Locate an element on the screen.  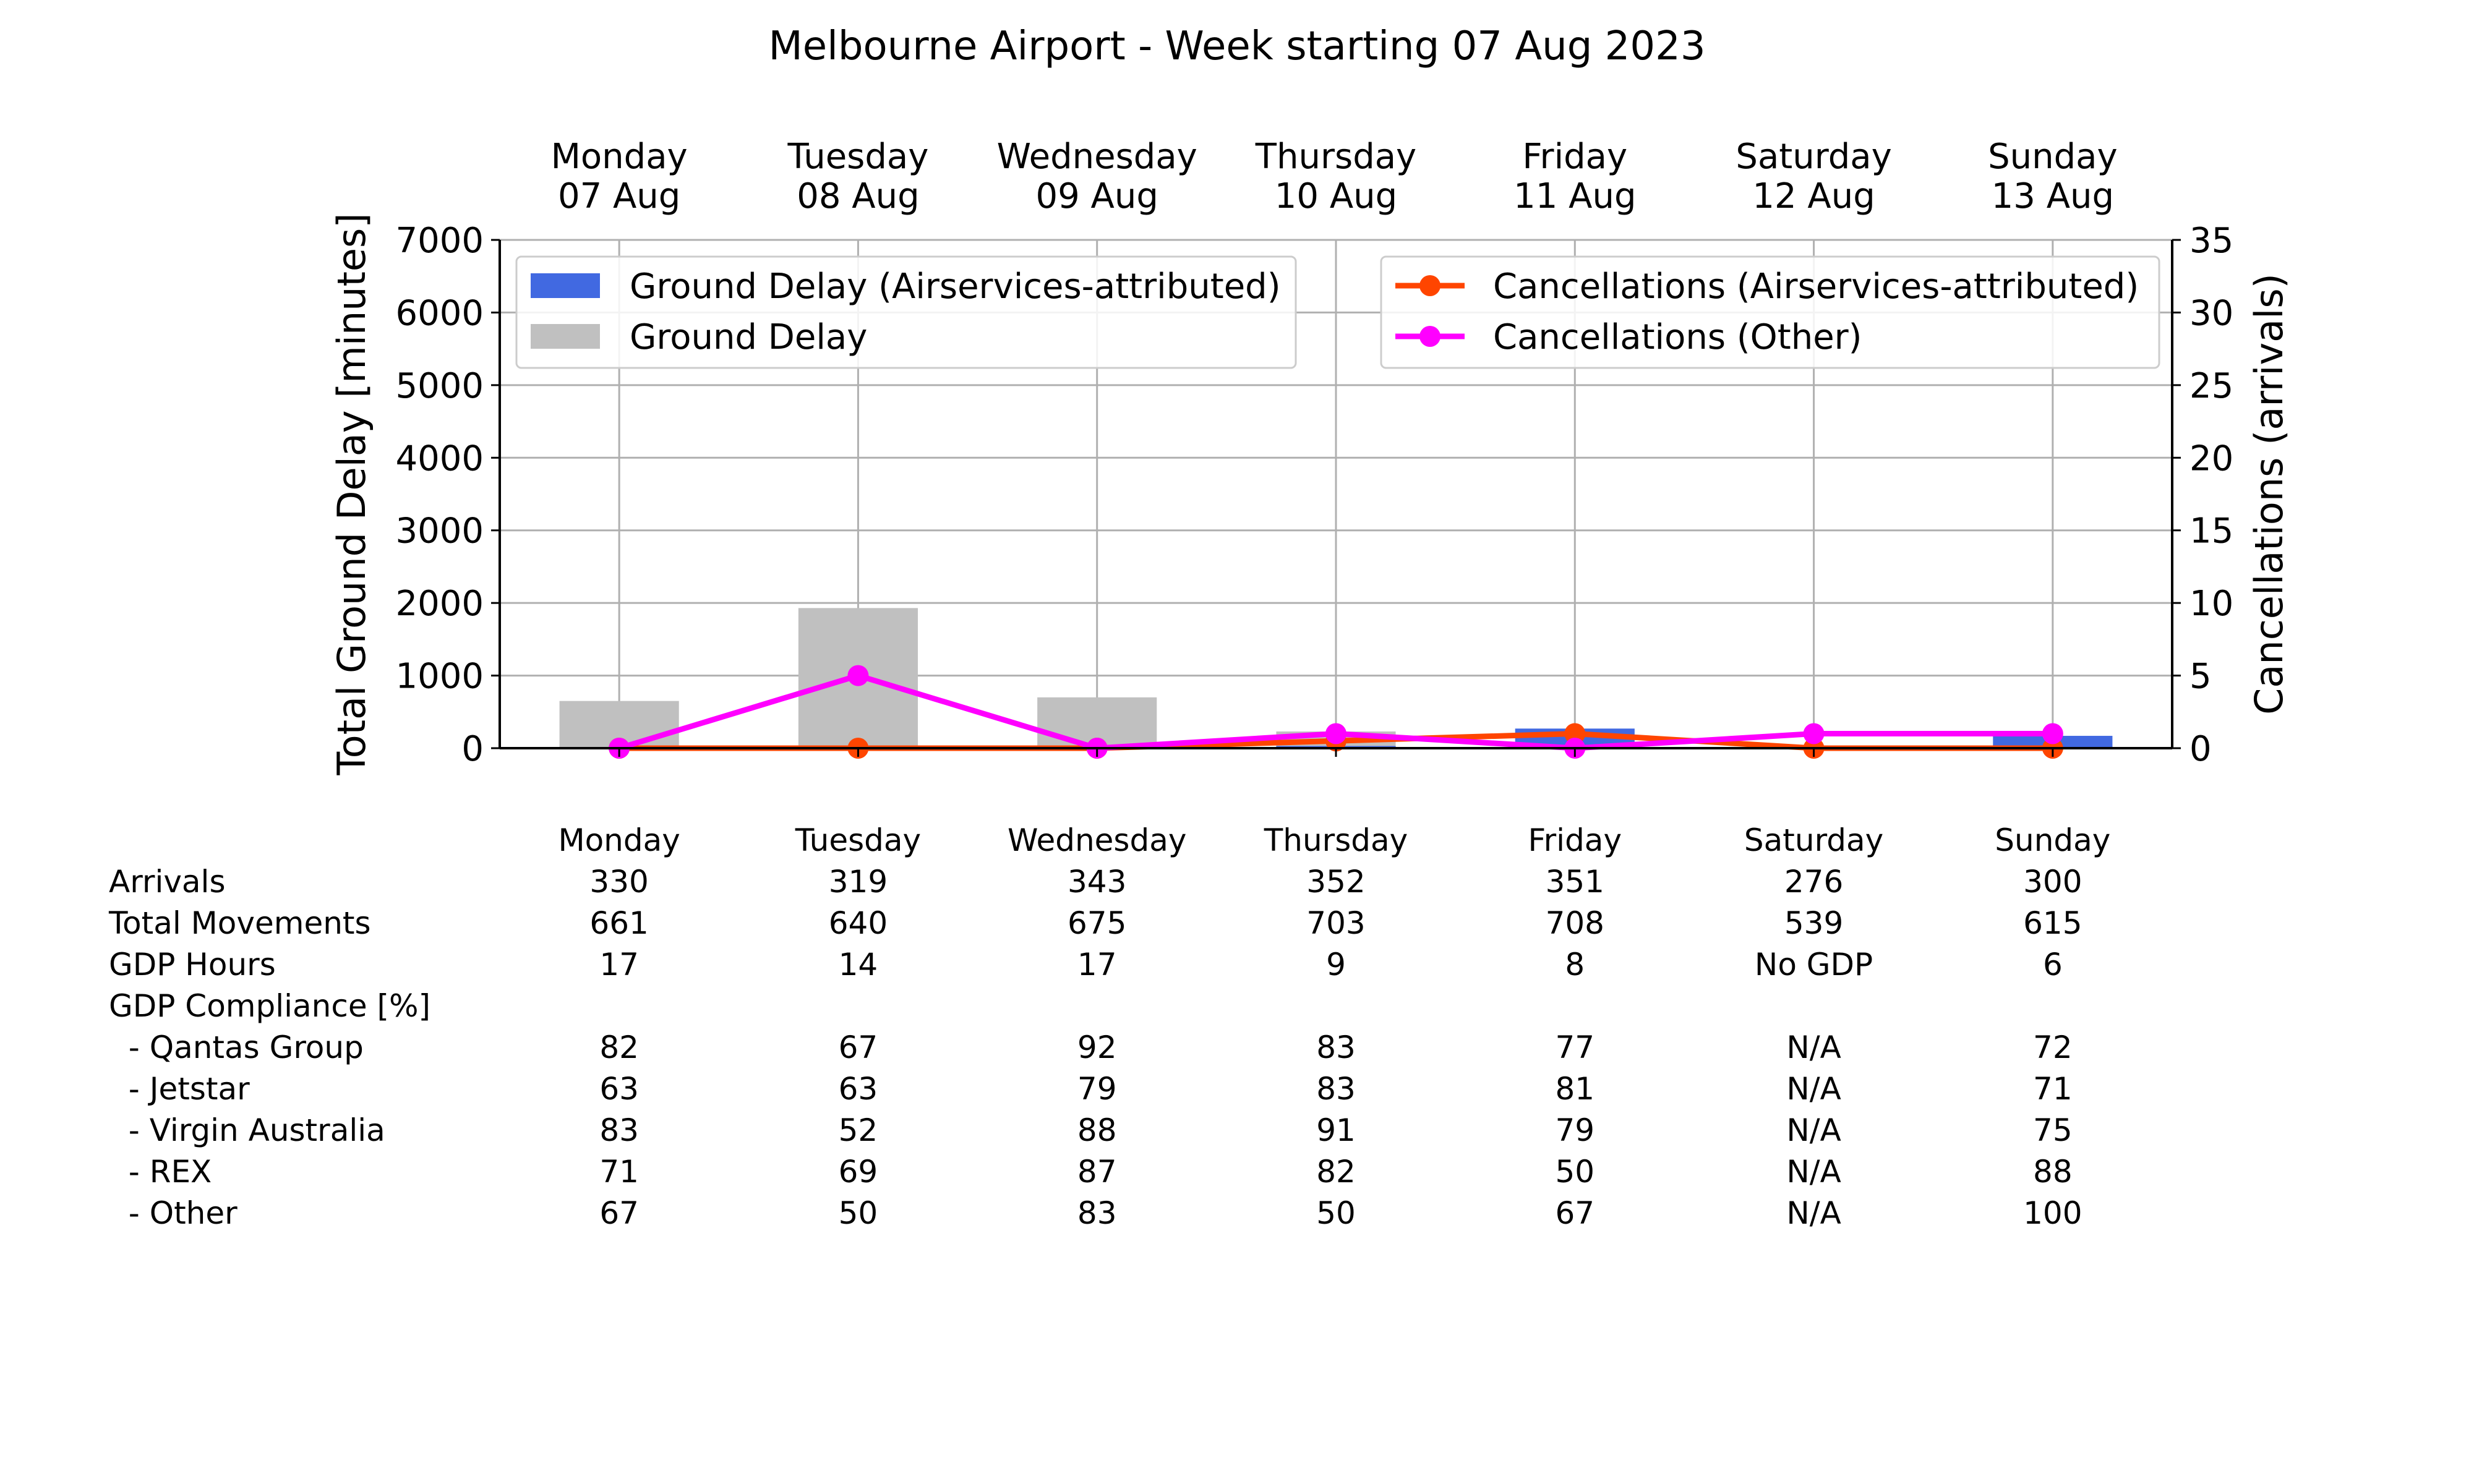
table-row-label: Arrivals is located at coordinates (167, 882).